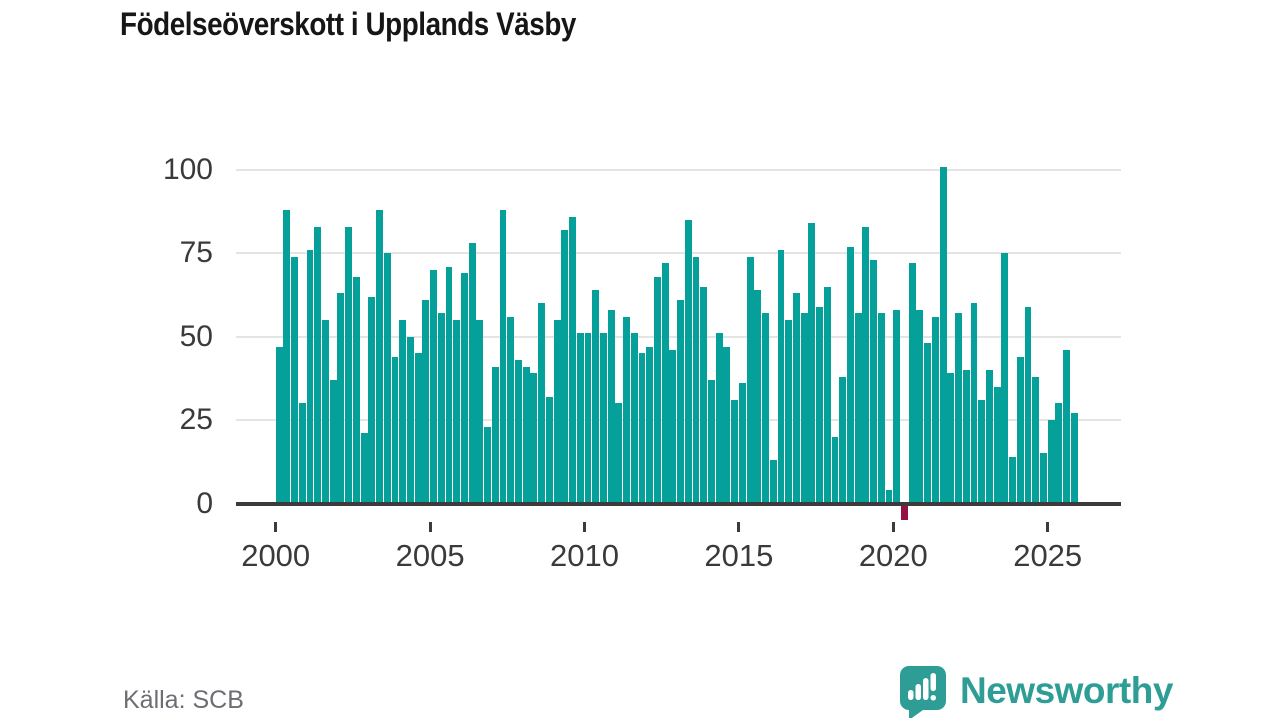 The width and height of the screenshot is (1280, 720). I want to click on x-axis-line, so click(678, 503).